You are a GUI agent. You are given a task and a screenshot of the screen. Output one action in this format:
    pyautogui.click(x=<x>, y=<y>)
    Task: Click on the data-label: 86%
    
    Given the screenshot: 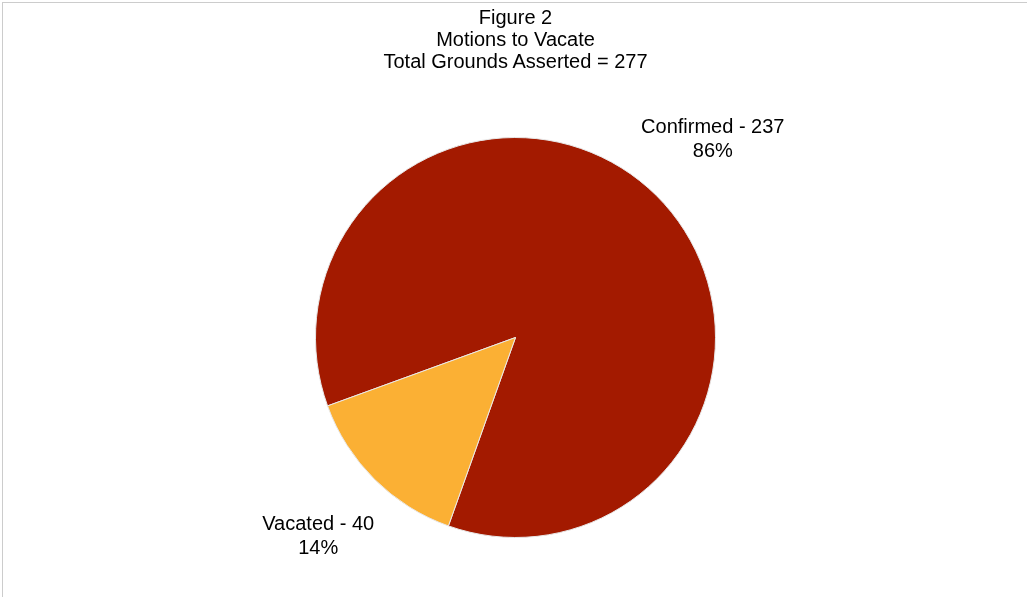 What is the action you would take?
    pyautogui.click(x=713, y=149)
    